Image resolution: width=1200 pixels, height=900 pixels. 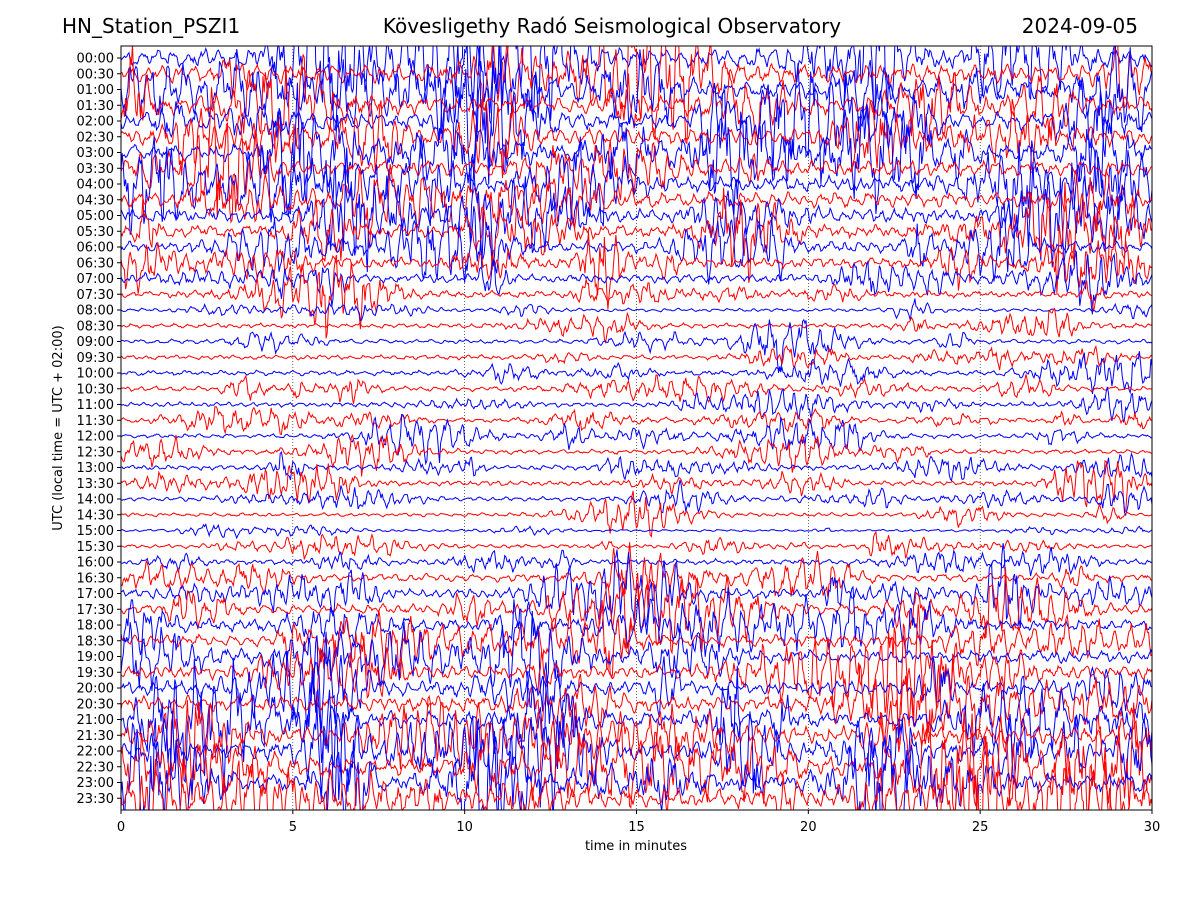 I want to click on y-tick-label: 17:00, so click(x=95, y=594).